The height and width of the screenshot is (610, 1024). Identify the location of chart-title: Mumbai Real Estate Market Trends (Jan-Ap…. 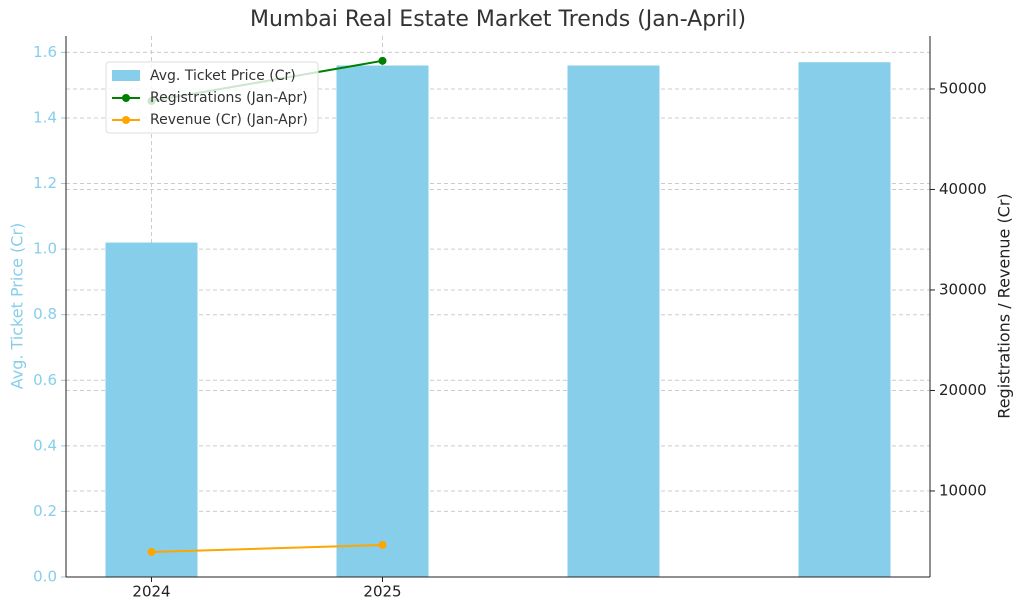
(498, 19).